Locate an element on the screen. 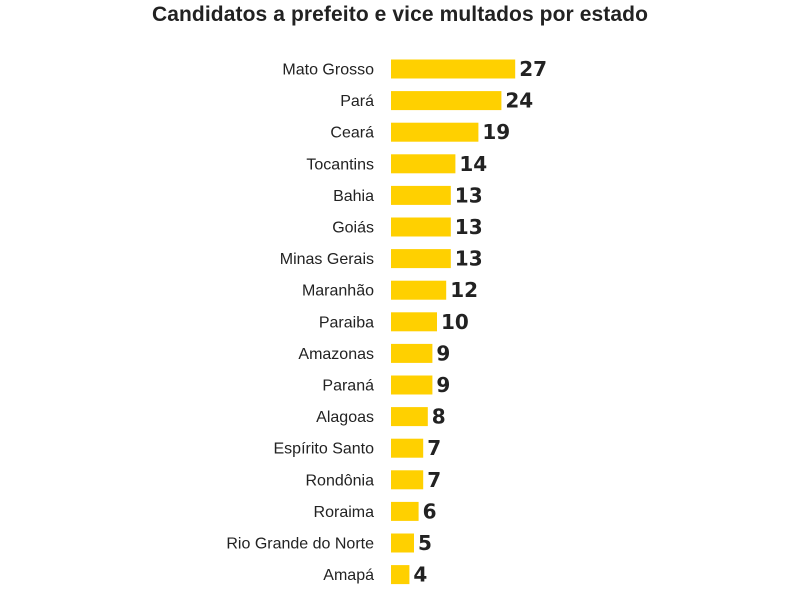 This screenshot has height=600, width=800. value-label: 6 is located at coordinates (430, 511).